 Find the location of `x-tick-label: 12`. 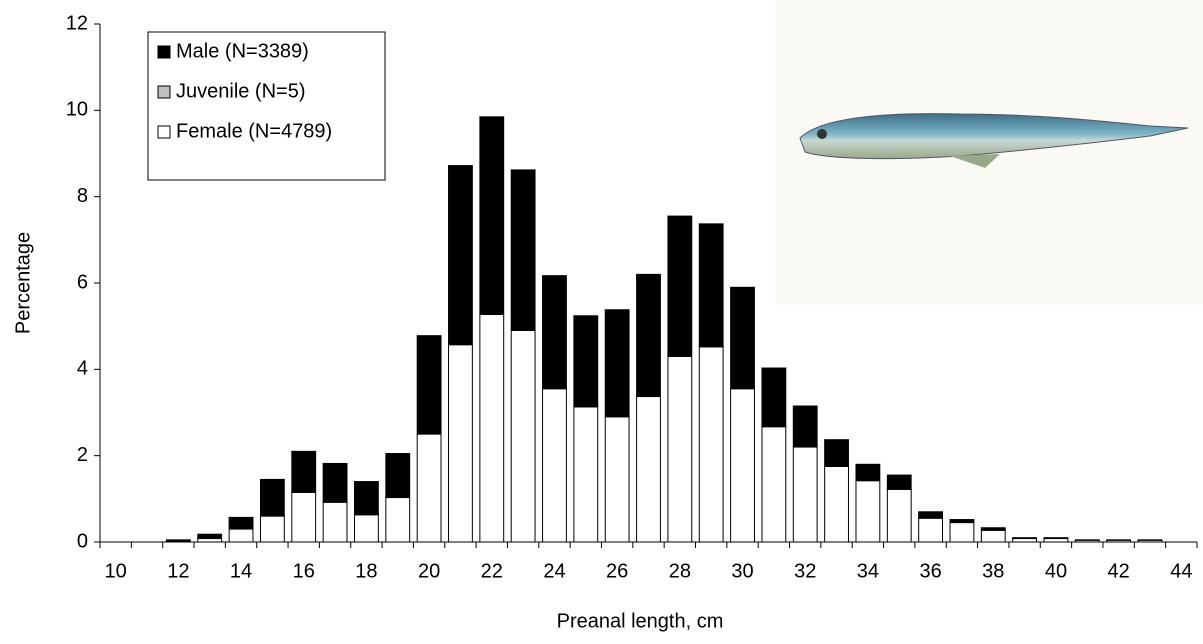

x-tick-label: 12 is located at coordinates (178, 571).